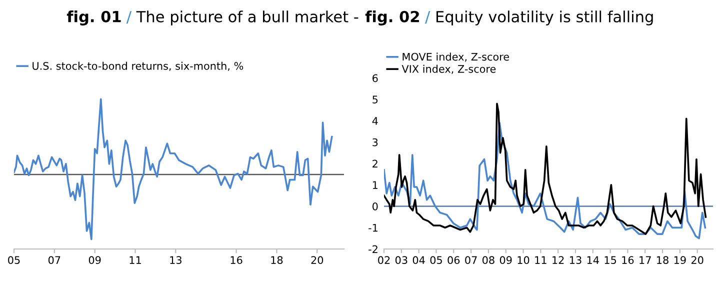 The height and width of the screenshot is (287, 721). I want to click on x-tick-label: 02, so click(384, 260).